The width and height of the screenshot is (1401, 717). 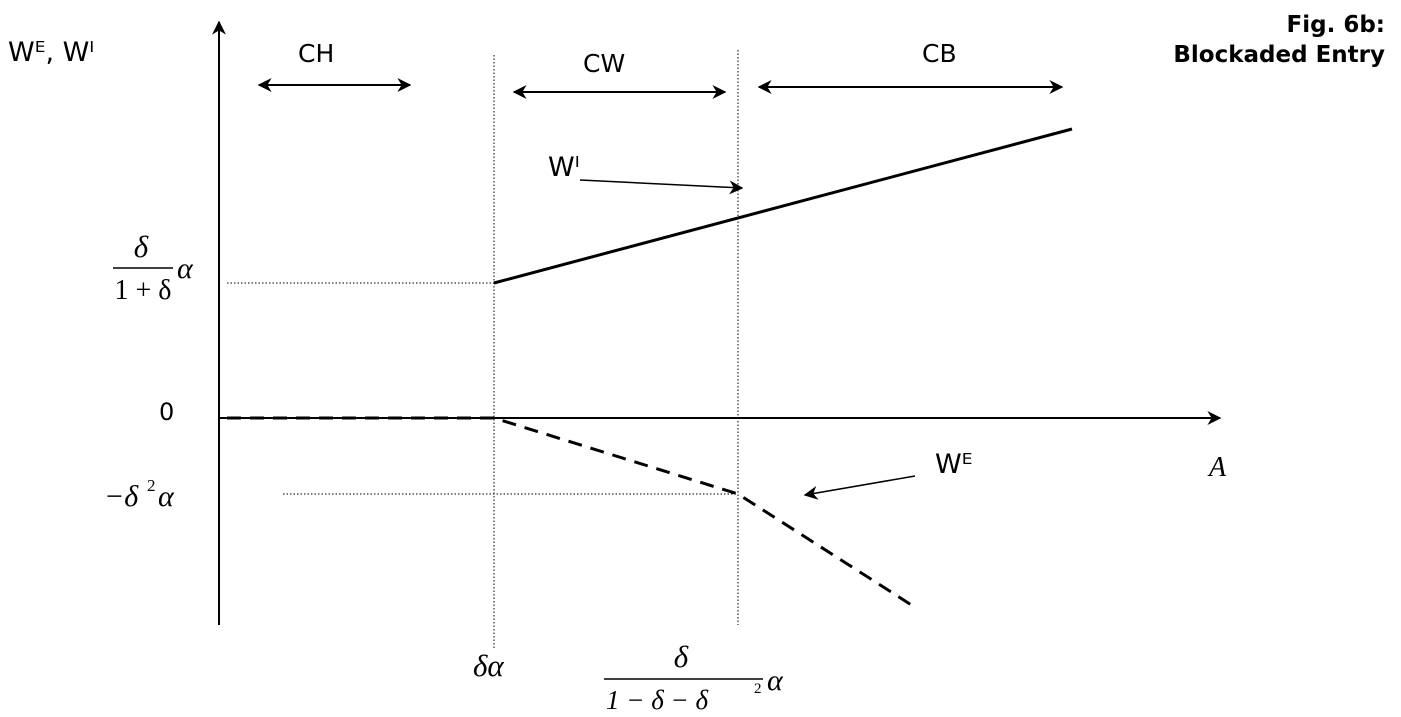 What do you see at coordinates (859, 487) in the screenshot?
I see `entrant-label-pointer` at bounding box center [859, 487].